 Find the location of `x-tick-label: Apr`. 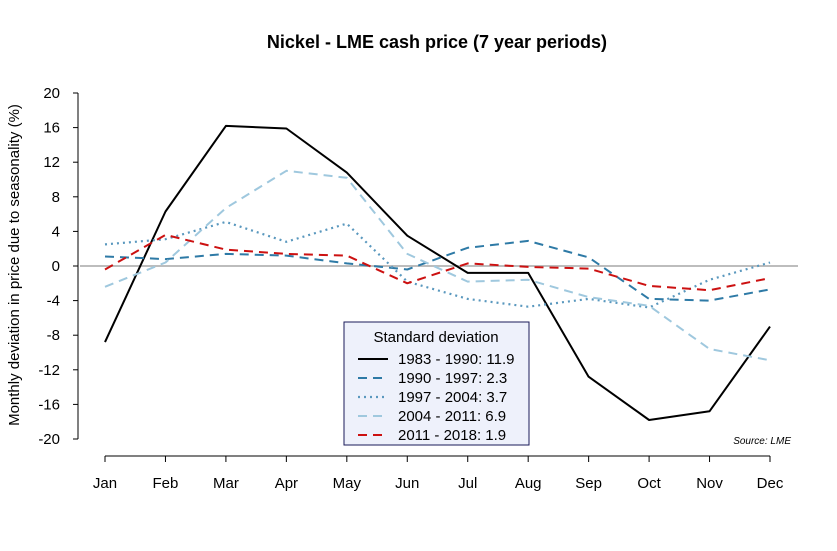

x-tick-label: Apr is located at coordinates (286, 483).